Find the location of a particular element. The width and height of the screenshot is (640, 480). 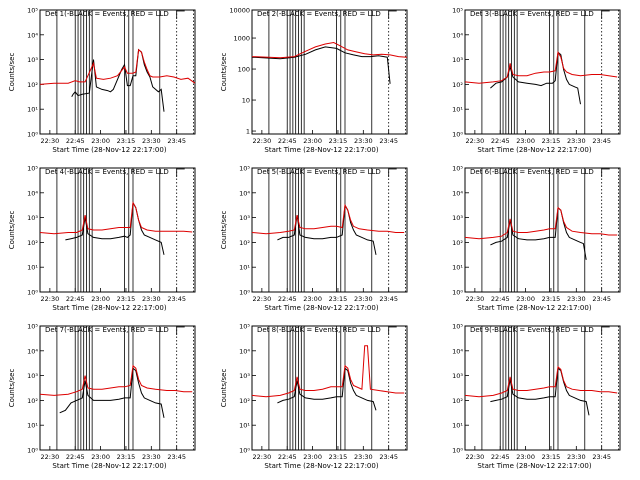

y-tick-label: 10000 is located at coordinates (239, 11).